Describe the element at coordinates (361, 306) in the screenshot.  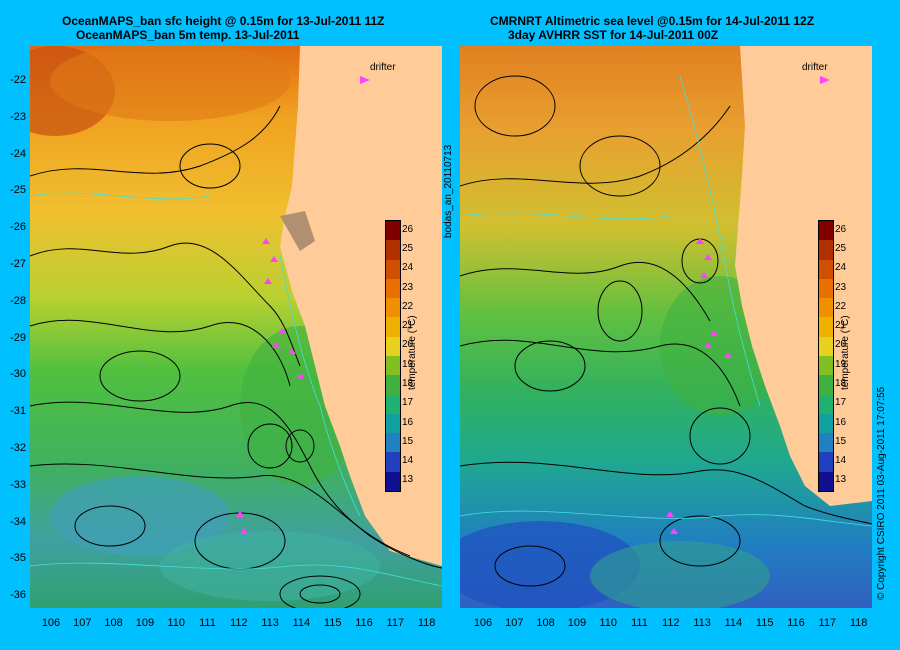
I see `left-land` at that location.